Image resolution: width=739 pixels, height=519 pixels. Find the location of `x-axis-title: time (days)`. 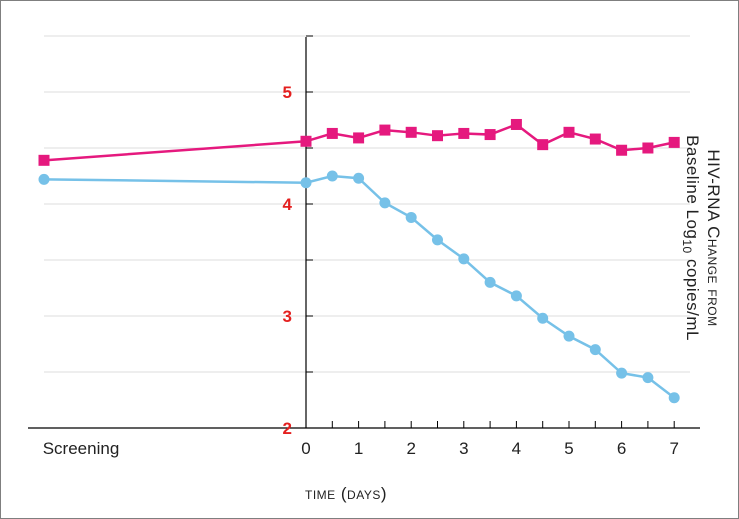

x-axis-title: time (days) is located at coordinates (346, 493).